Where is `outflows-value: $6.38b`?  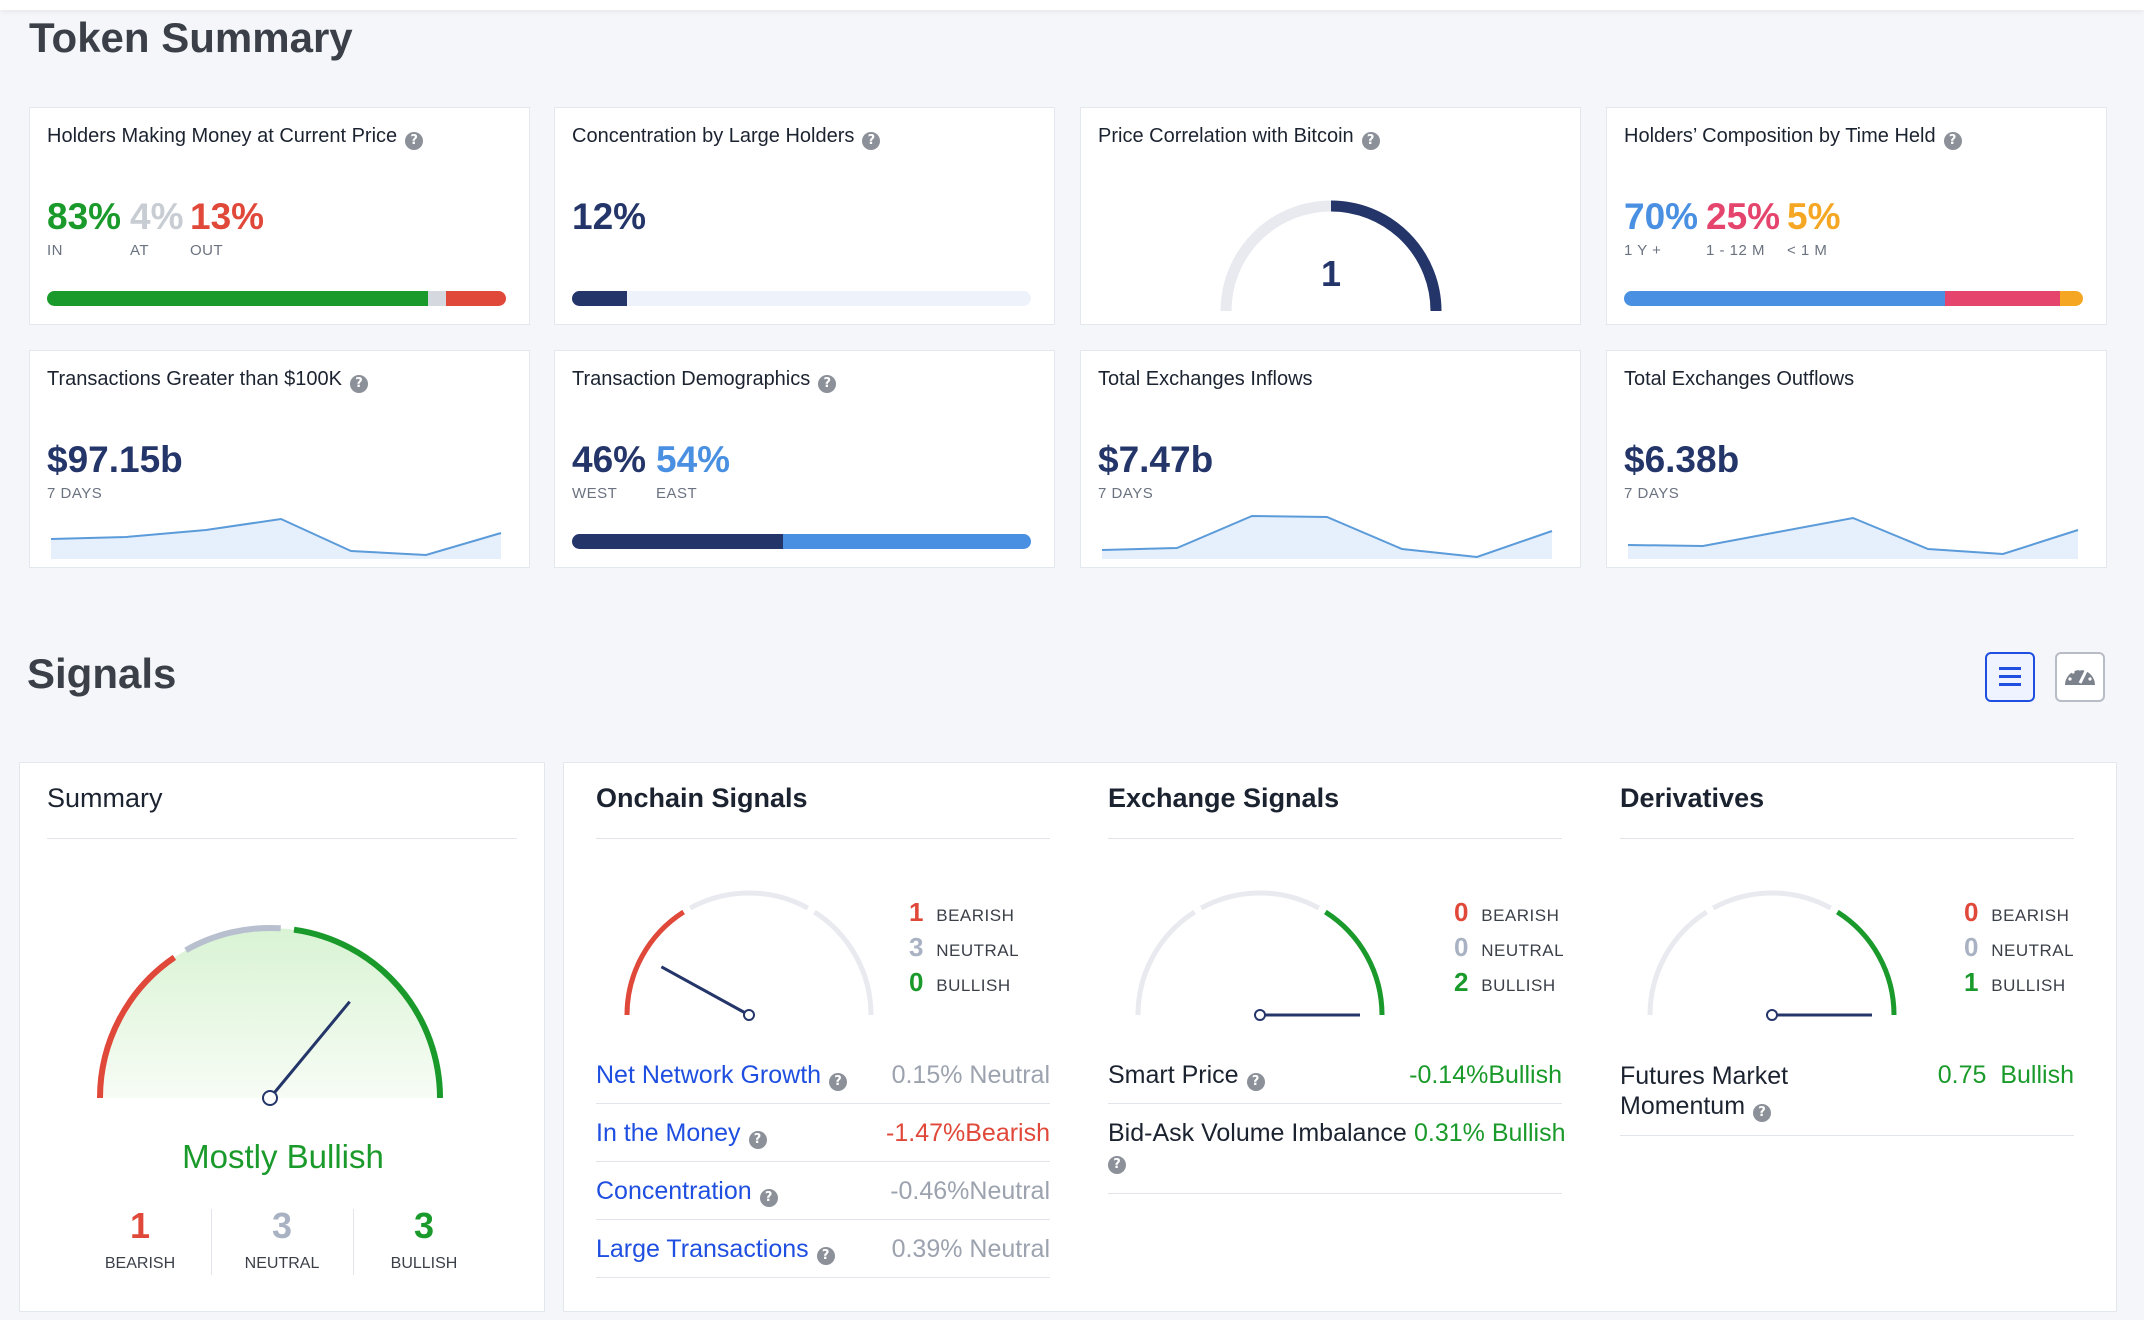 outflows-value: $6.38b is located at coordinates (1682, 459).